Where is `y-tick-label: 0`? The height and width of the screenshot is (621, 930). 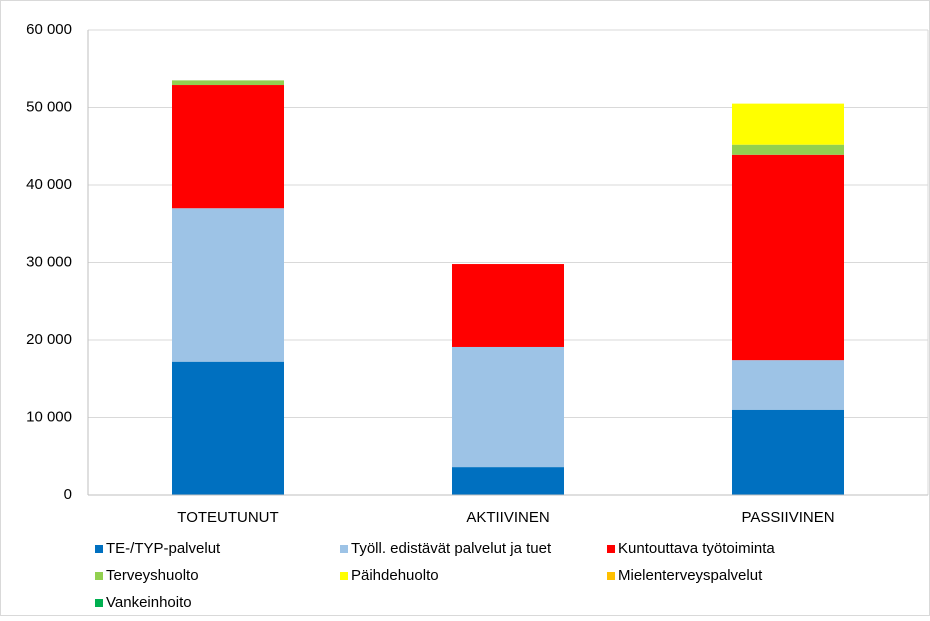
y-tick-label: 0 is located at coordinates (68, 494).